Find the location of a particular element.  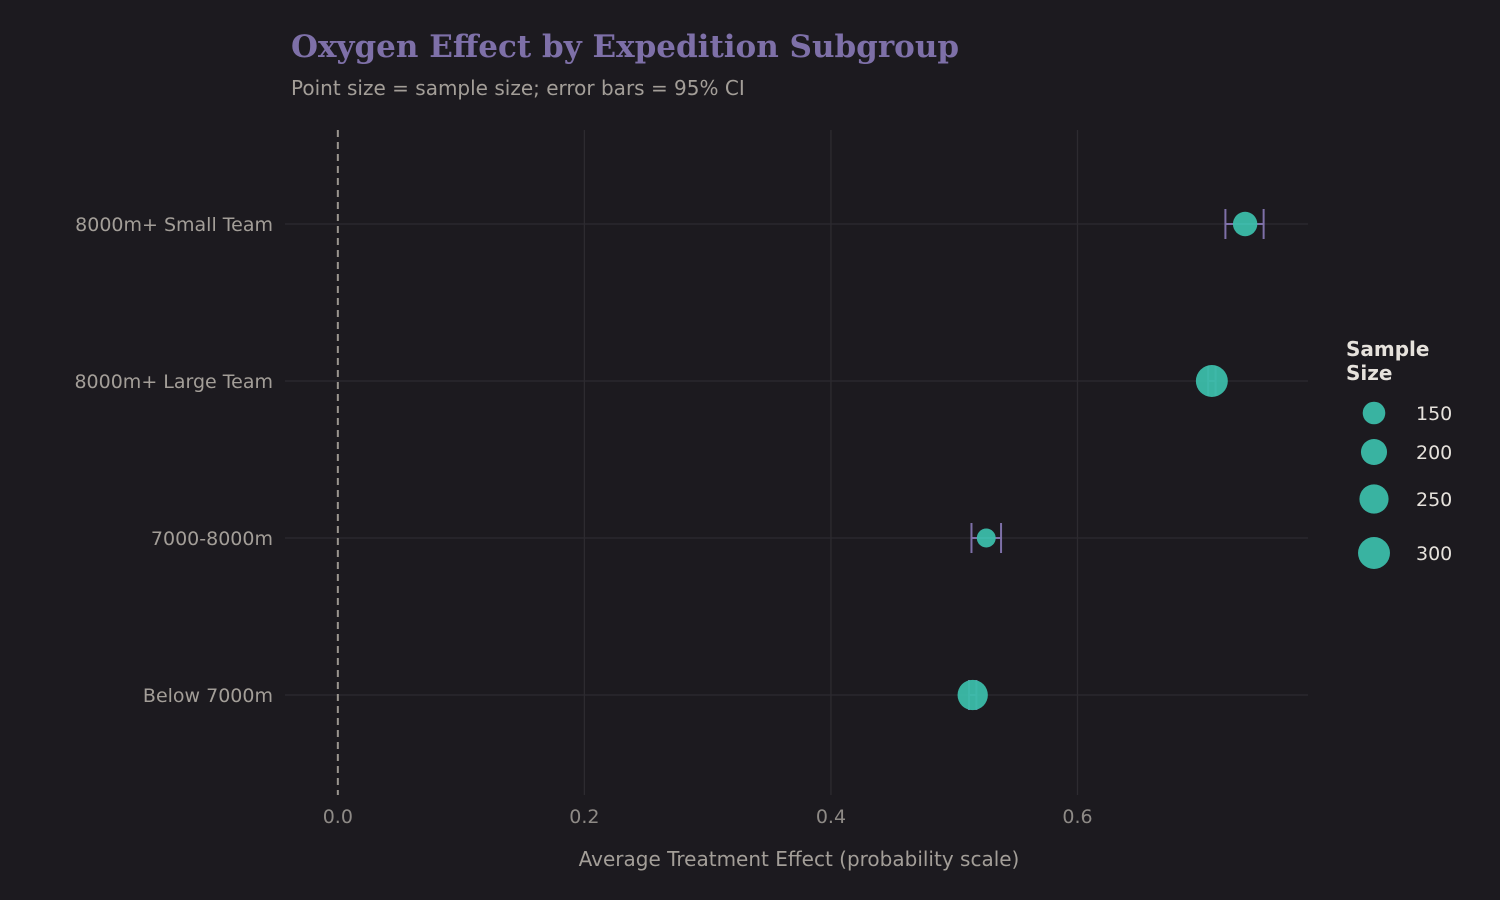

x-tick-label-1: 0.2 is located at coordinates (584, 817).